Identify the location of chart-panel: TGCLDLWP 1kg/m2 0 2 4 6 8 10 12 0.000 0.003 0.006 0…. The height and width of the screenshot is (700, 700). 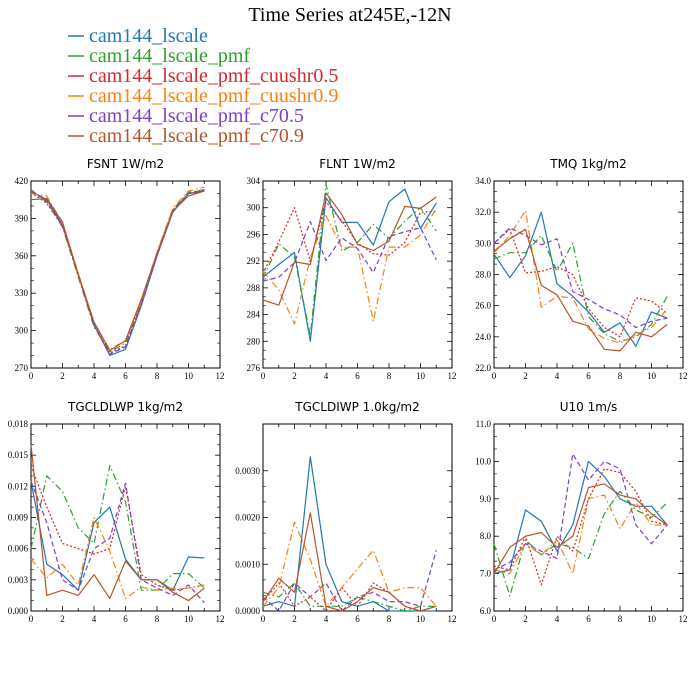
(116, 512).